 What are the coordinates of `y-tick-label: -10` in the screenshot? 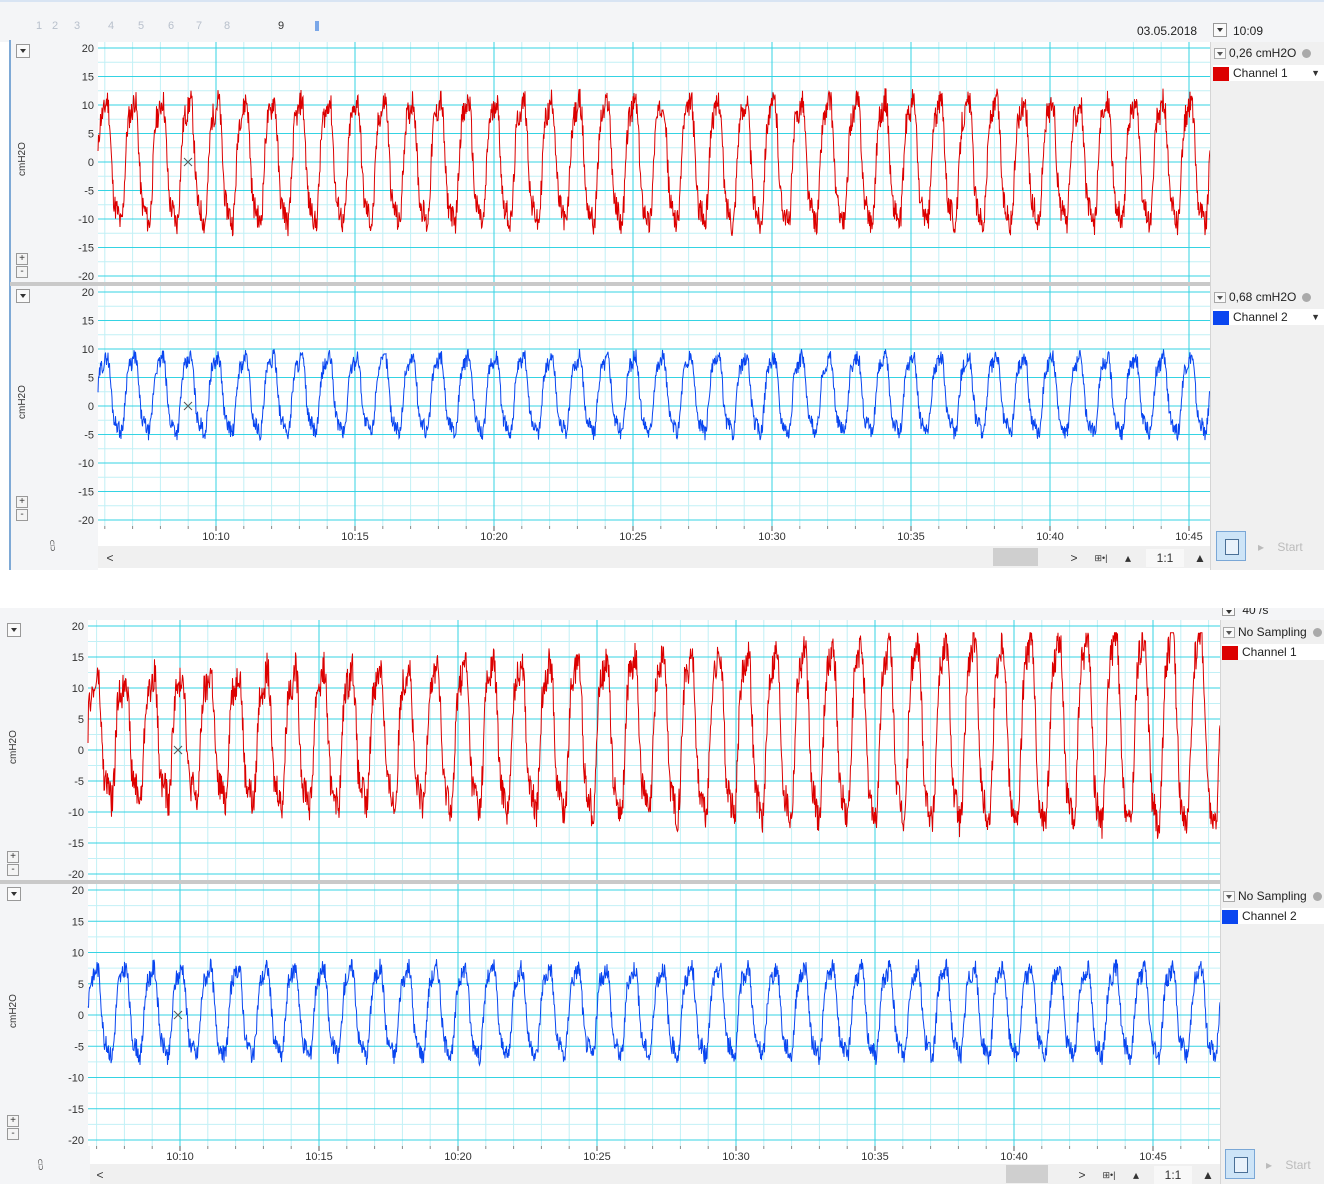 It's located at (86, 464).